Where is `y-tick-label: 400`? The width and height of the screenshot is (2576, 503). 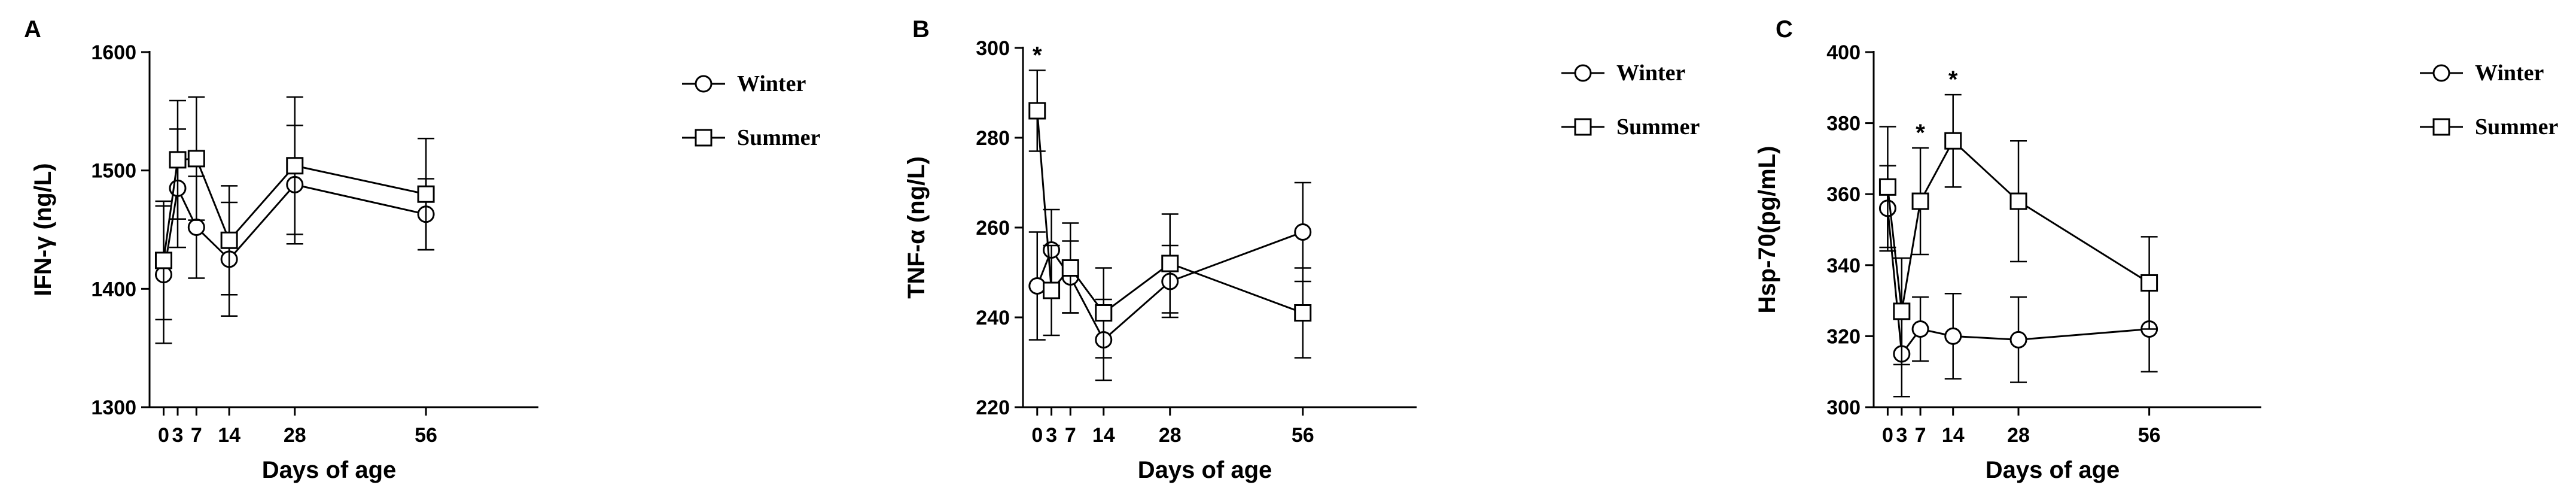 y-tick-label: 400 is located at coordinates (1843, 52).